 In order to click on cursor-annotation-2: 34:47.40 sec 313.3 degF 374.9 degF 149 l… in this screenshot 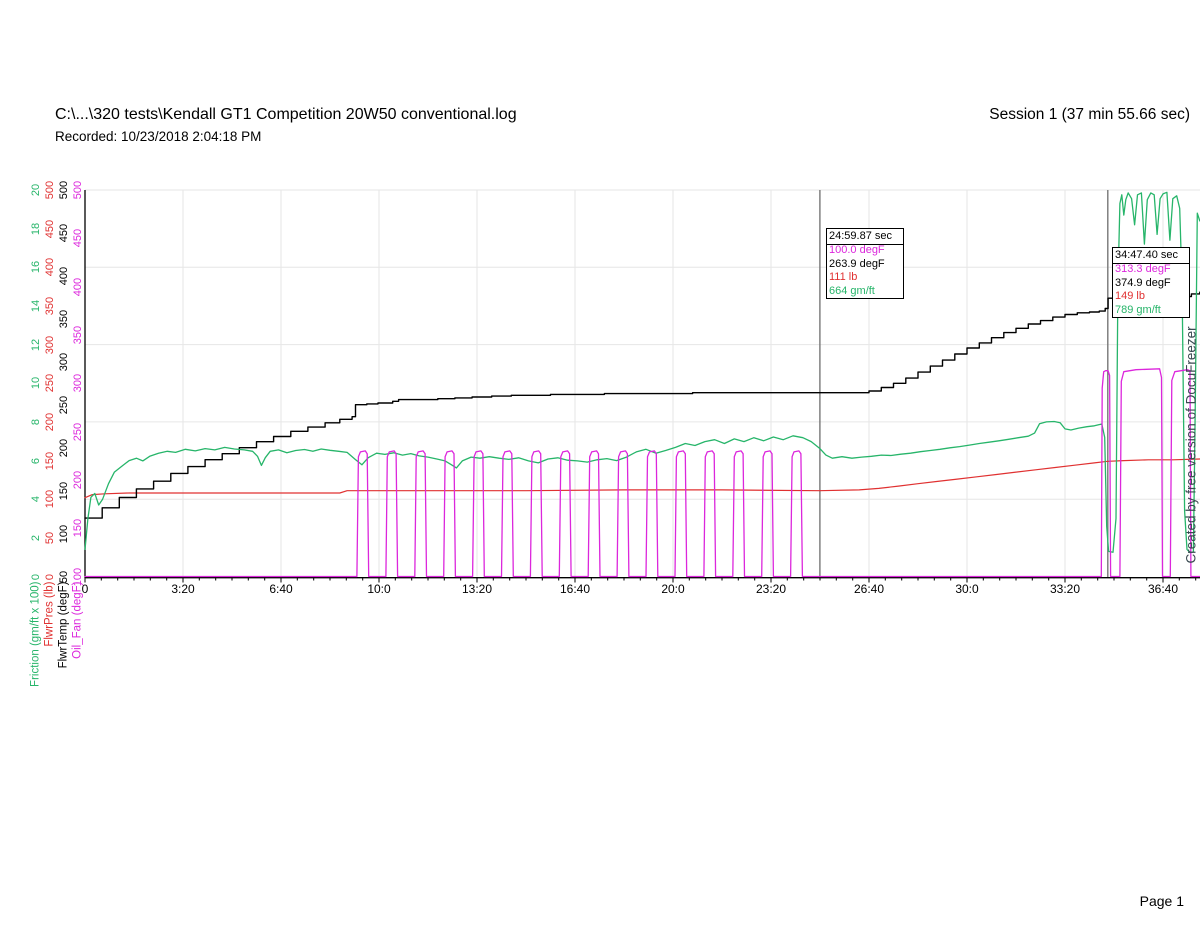, I will do `click(1151, 282)`.